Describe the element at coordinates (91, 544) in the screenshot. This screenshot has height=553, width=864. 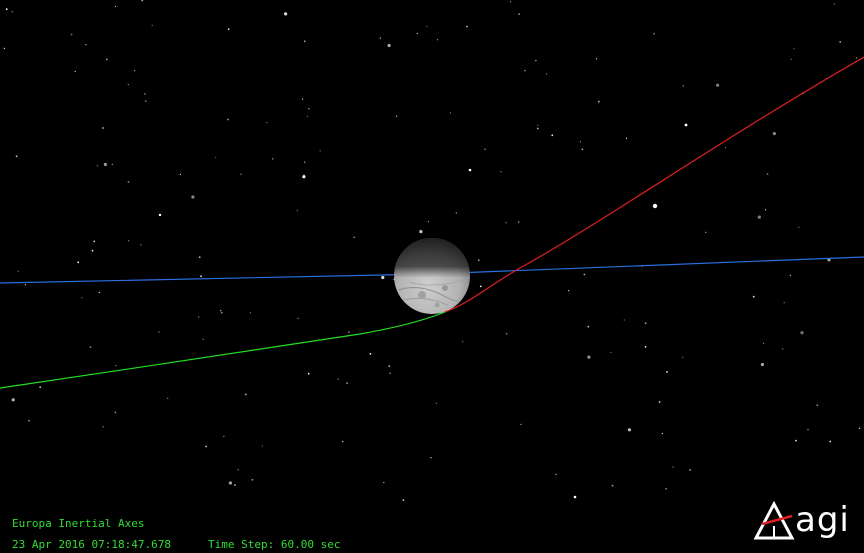
I see `epoch-time-label: 23 Apr 2016 07:18:47.678` at that location.